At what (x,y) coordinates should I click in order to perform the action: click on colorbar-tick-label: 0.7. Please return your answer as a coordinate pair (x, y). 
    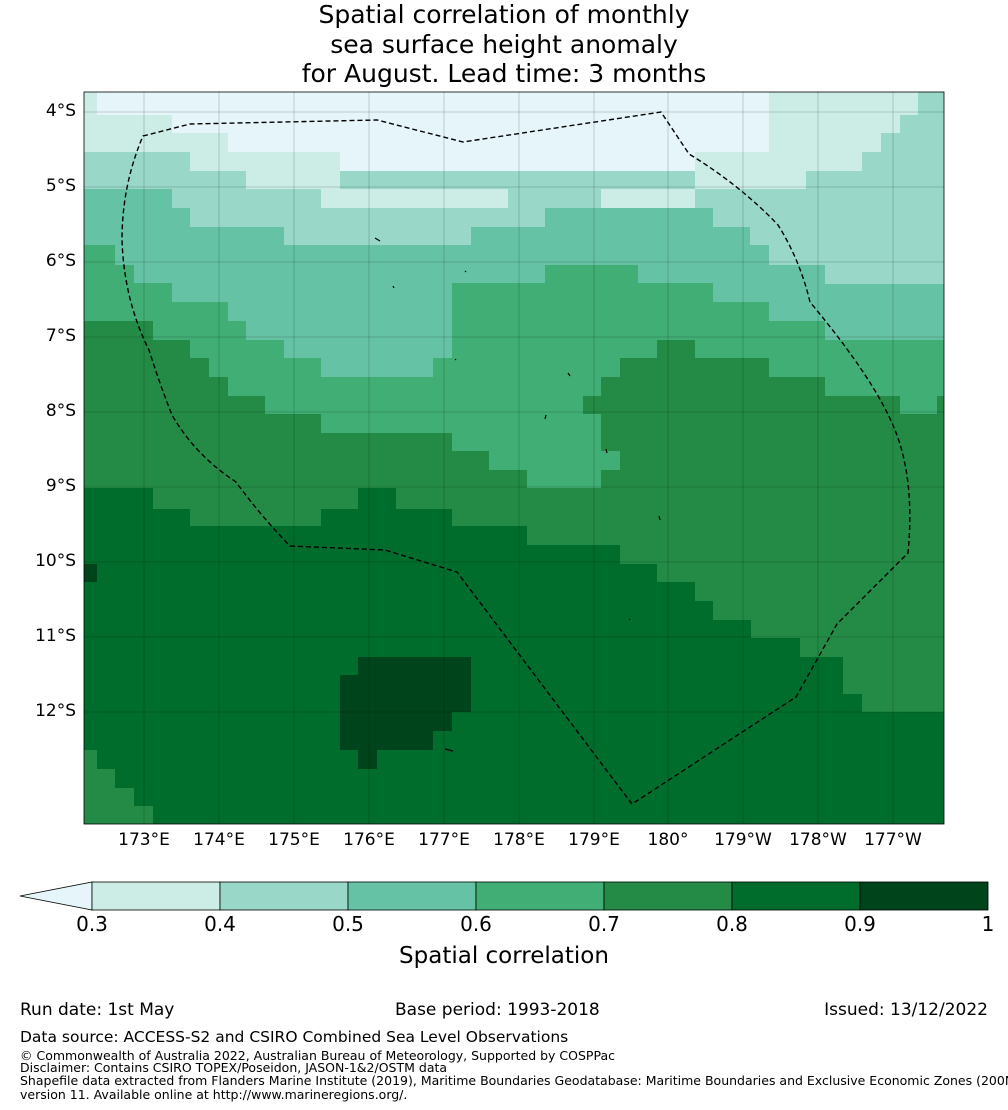
    Looking at the image, I should click on (604, 924).